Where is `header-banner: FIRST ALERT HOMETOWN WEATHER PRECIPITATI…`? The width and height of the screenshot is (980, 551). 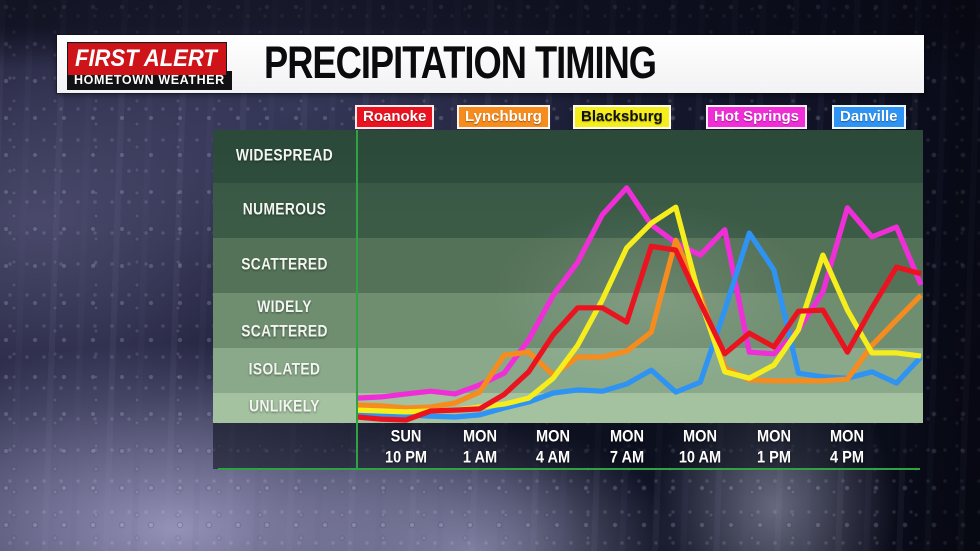
header-banner: FIRST ALERT HOMETOWN WEATHER PRECIPITATI… is located at coordinates (490, 64).